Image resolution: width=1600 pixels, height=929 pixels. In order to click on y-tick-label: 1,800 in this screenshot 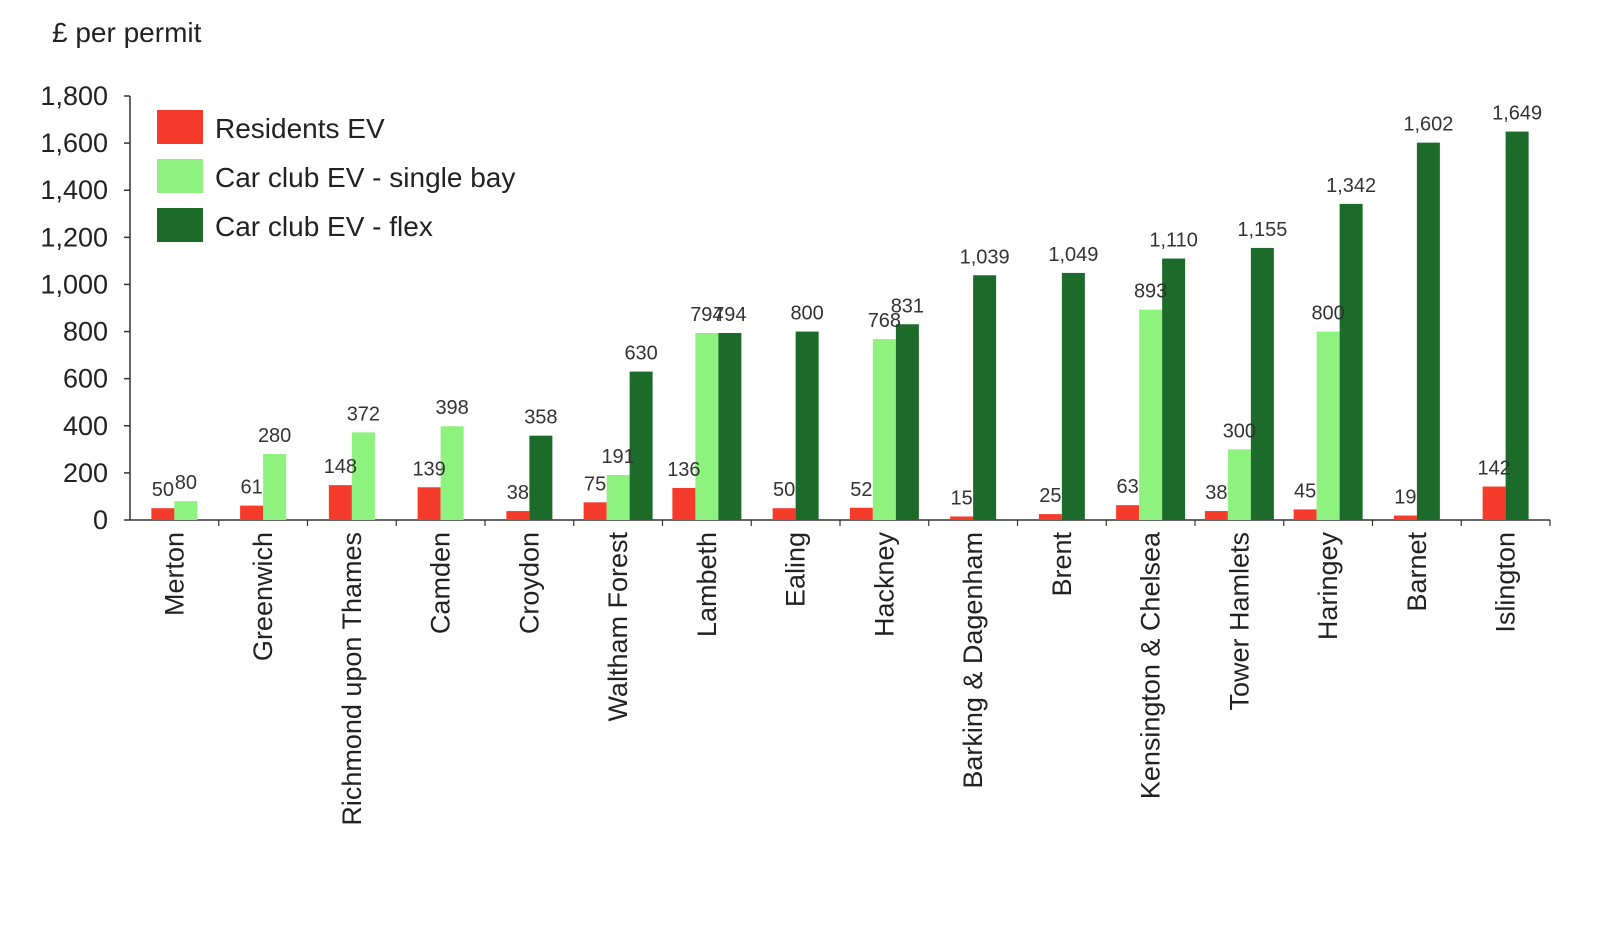, I will do `click(74, 96)`.